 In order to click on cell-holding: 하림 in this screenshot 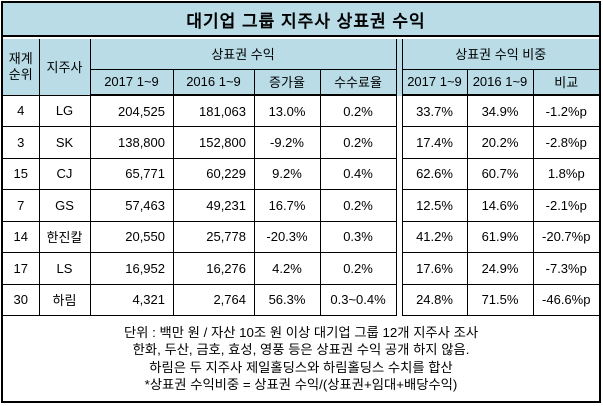, I will do `click(64, 299)`.